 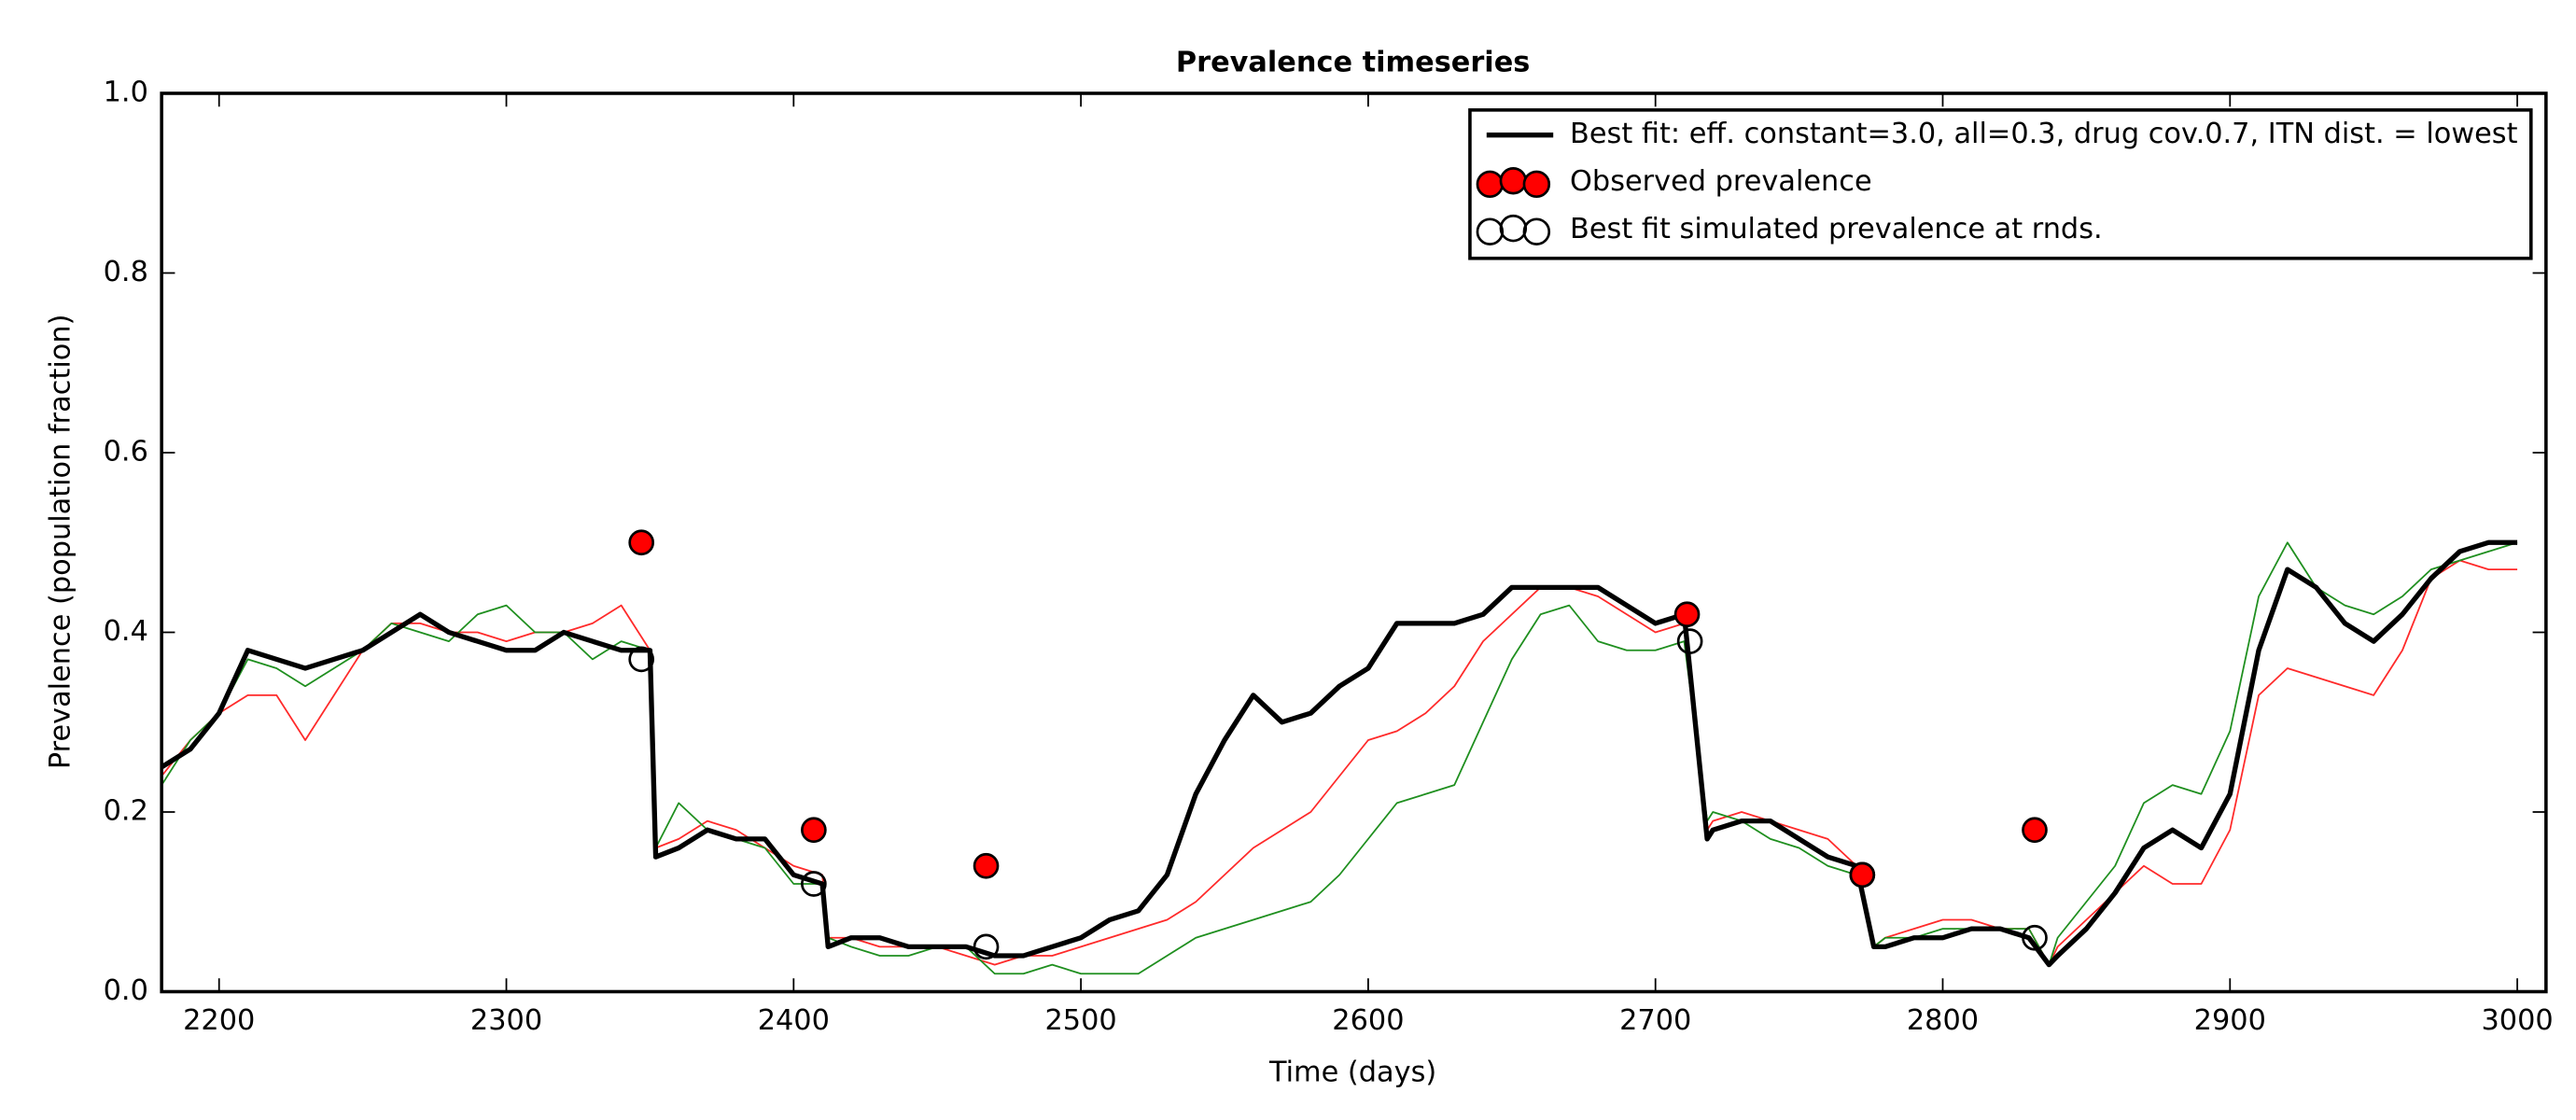 What do you see at coordinates (126, 631) in the screenshot?
I see `y-tick-label: 0.4` at bounding box center [126, 631].